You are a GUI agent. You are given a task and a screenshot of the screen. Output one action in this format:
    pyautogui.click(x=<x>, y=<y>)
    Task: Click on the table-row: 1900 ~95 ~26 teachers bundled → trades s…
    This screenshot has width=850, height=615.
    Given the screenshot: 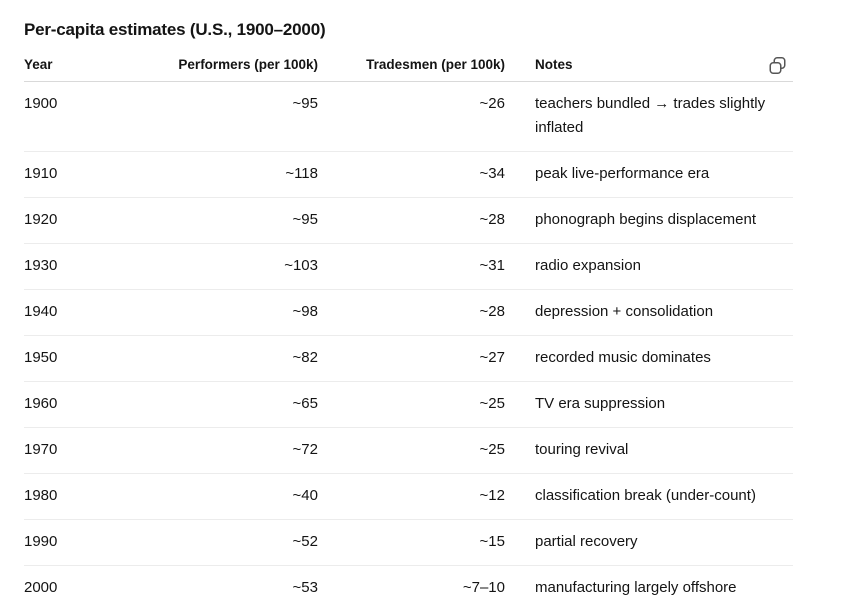 What is the action you would take?
    pyautogui.click(x=408, y=116)
    